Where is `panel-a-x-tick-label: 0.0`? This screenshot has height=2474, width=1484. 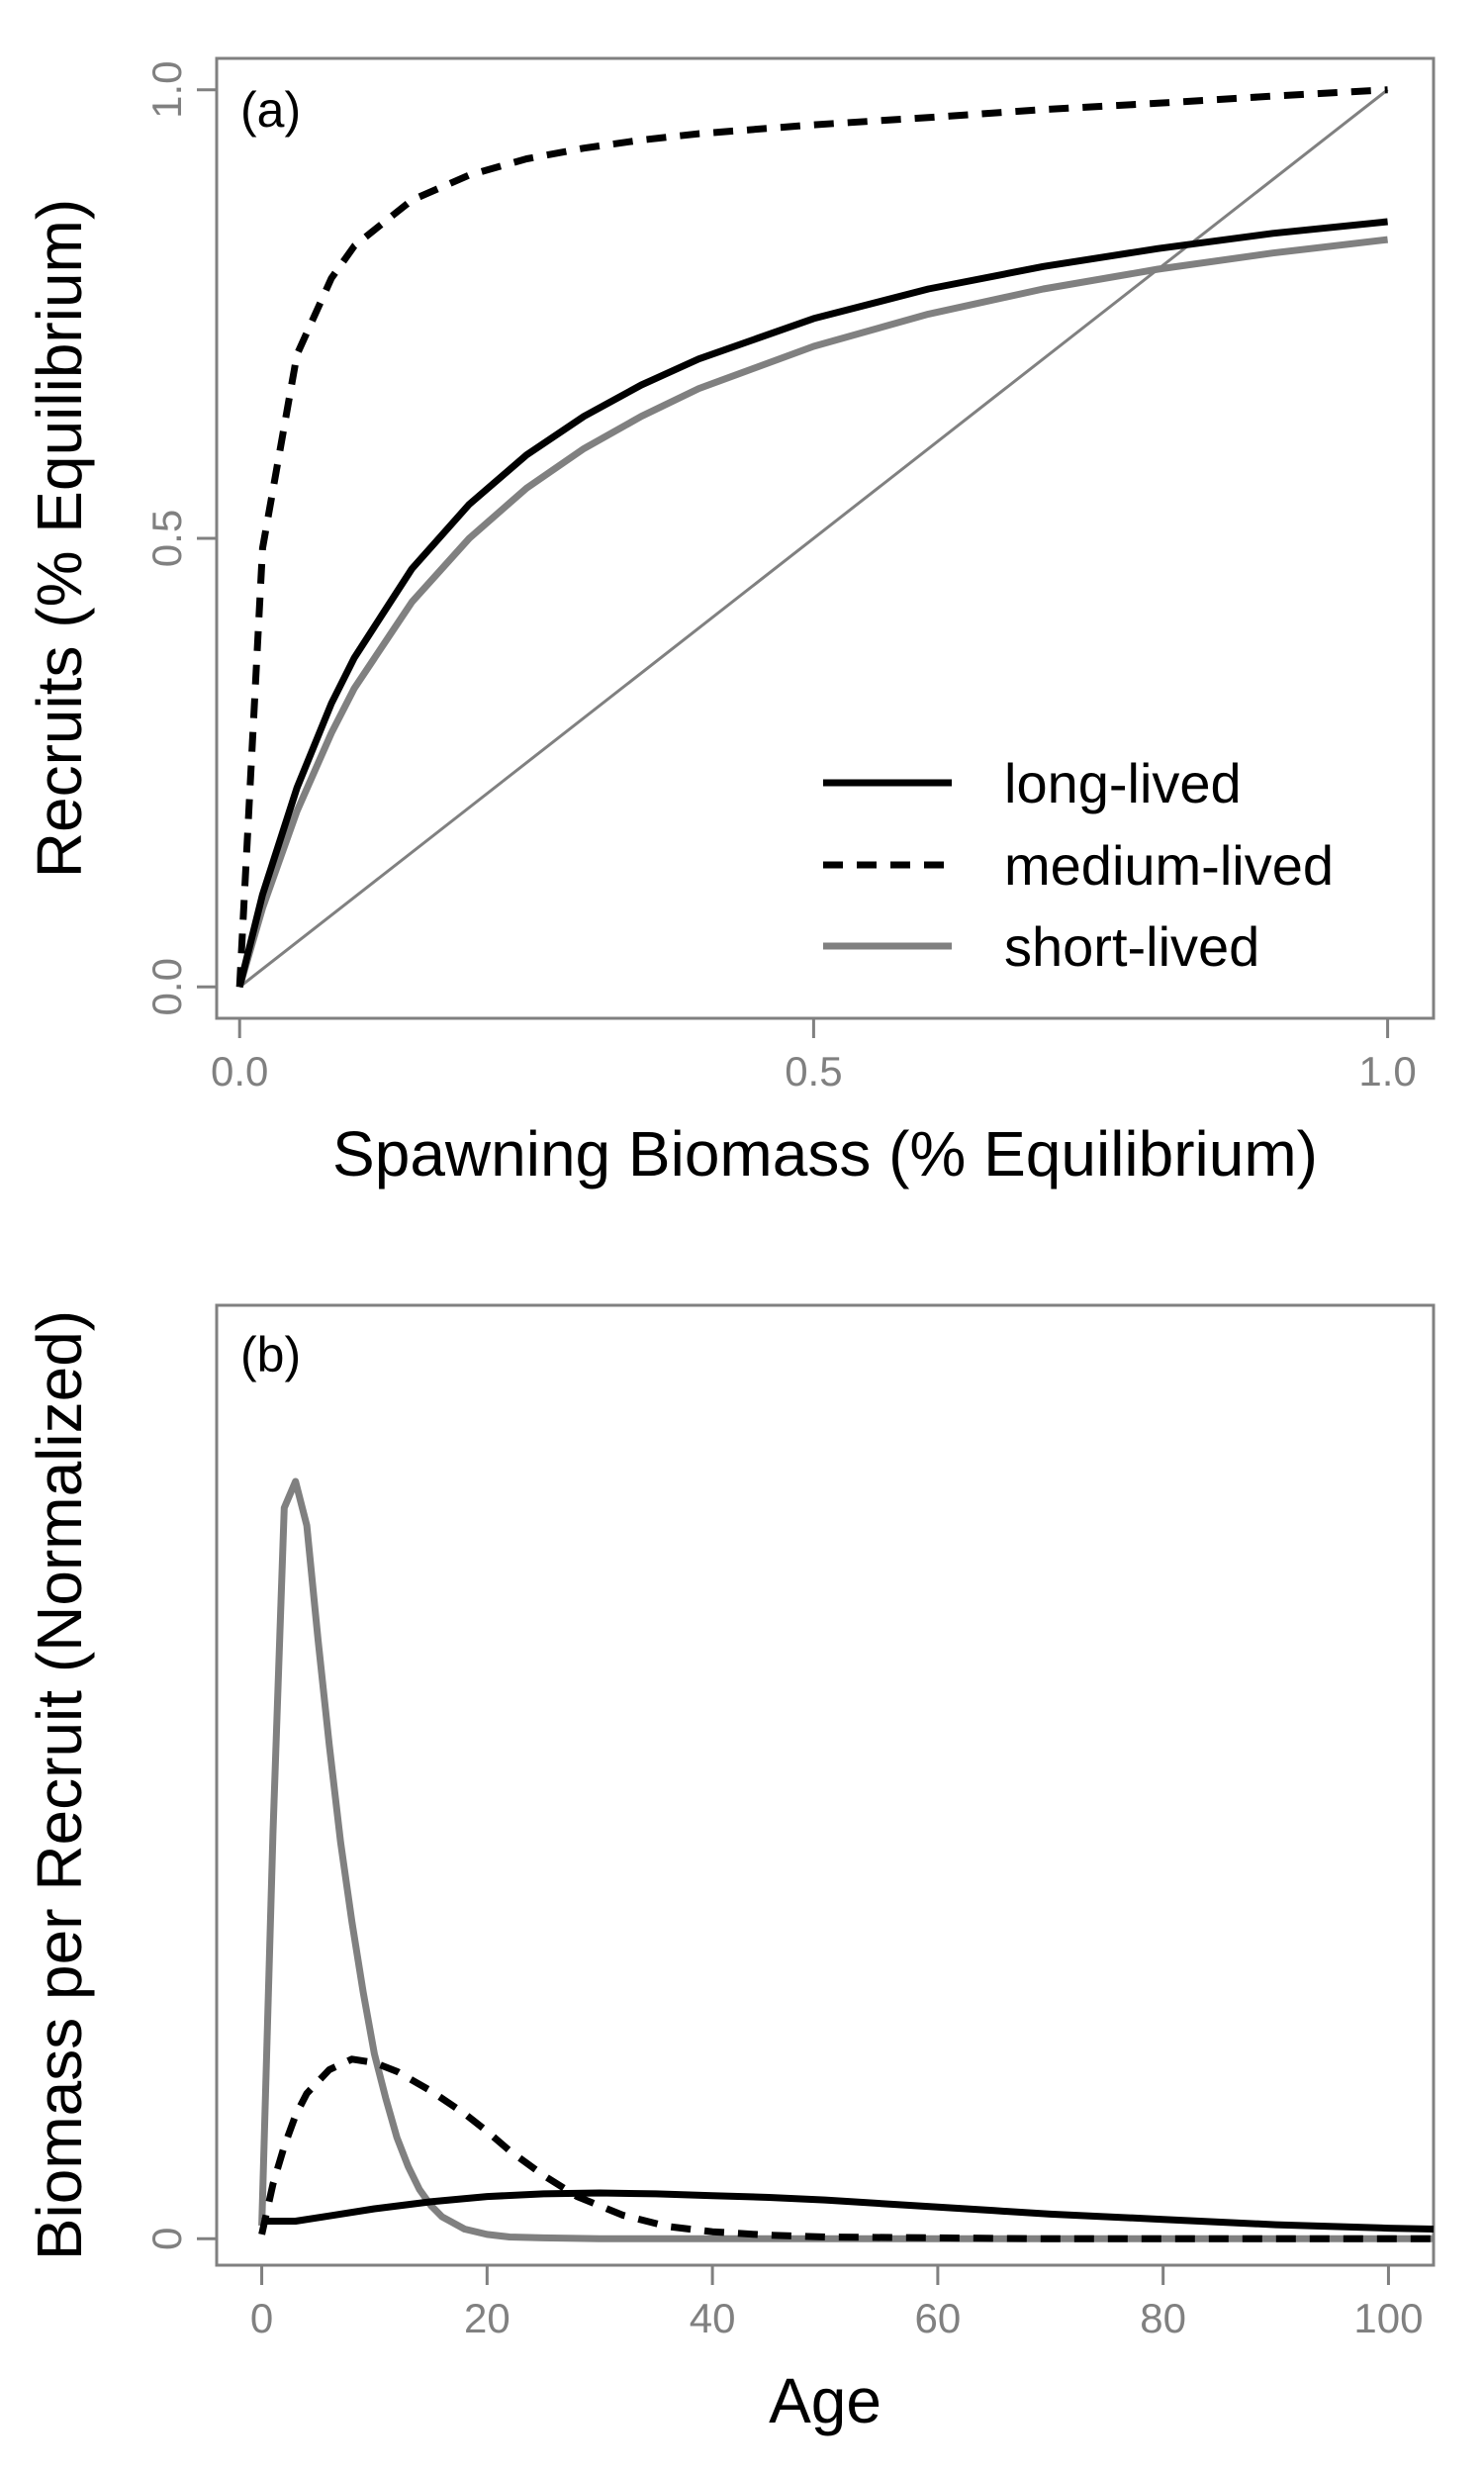
panel-a-x-tick-label: 0.0 is located at coordinates (239, 1071).